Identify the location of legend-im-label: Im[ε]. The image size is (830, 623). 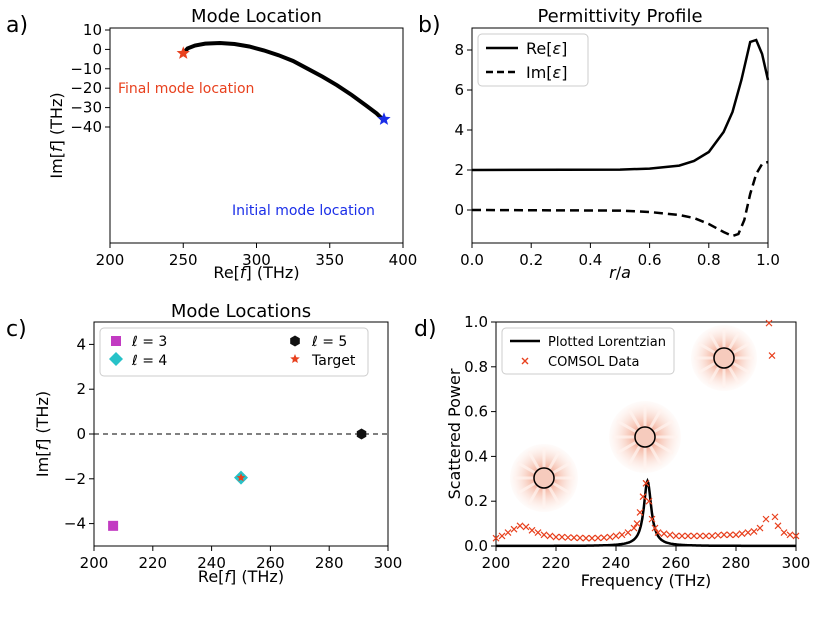
(546, 72).